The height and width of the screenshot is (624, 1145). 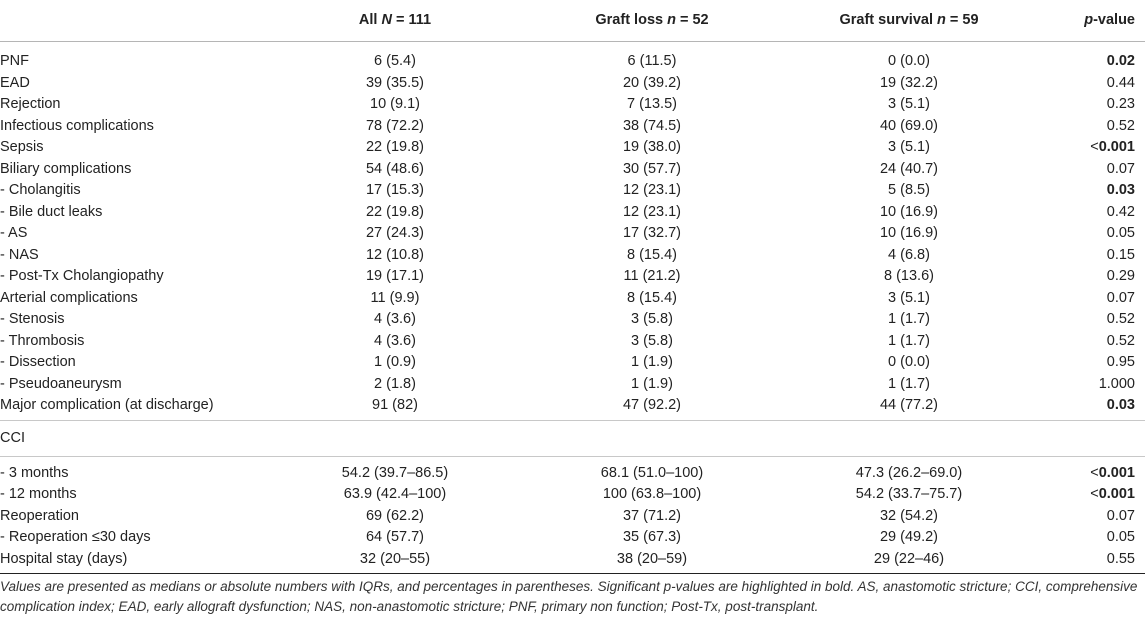 What do you see at coordinates (909, 515) in the screenshot?
I see `cell-graft-survival: 32 (54.2)` at bounding box center [909, 515].